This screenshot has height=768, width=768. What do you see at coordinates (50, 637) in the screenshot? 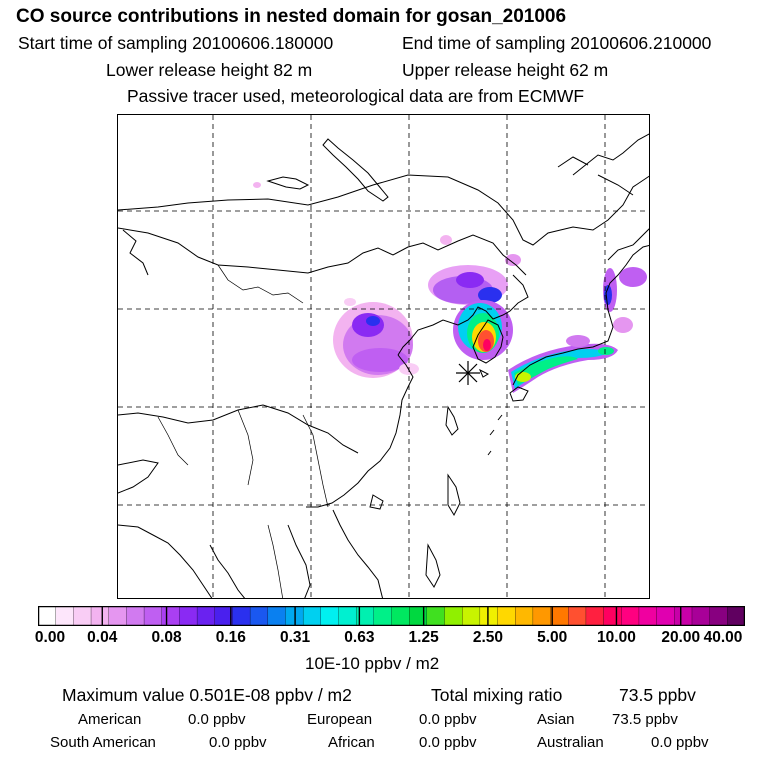
I see `colorbar-tick-label: 0.00` at bounding box center [50, 637].